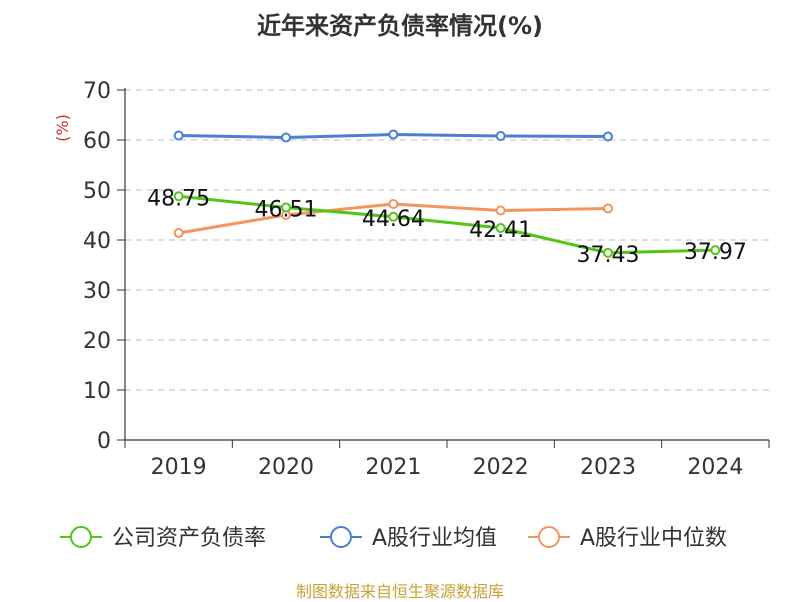 Image resolution: width=800 pixels, height=602 pixels. I want to click on y-tick-label: 50, so click(97, 191).